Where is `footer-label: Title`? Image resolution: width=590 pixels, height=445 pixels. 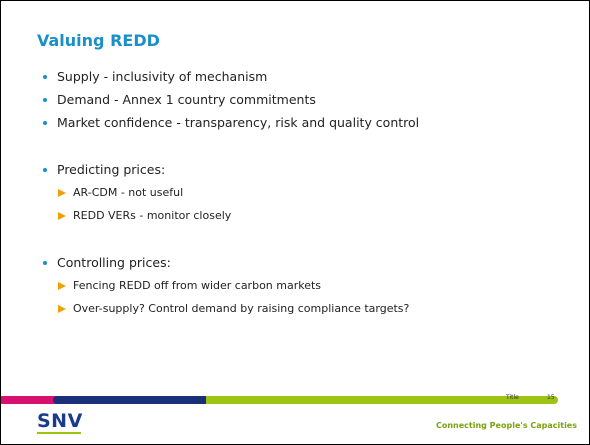
footer-label: Title is located at coordinates (512, 397).